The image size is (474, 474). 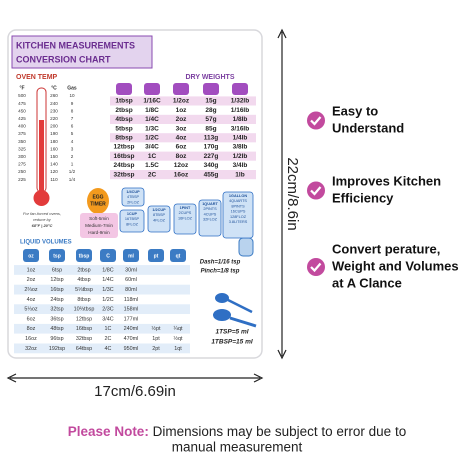 What do you see at coordinates (363, 197) in the screenshot?
I see `feature-text: Efficiency` at bounding box center [363, 197].